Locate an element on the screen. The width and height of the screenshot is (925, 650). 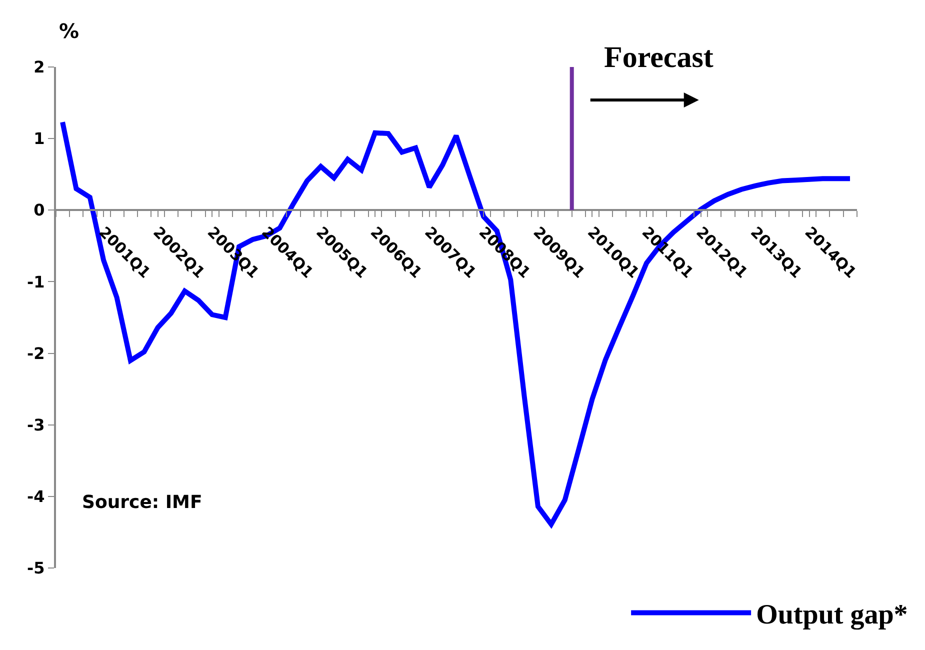
y-tick-label: -2 is located at coordinates (36, 353).